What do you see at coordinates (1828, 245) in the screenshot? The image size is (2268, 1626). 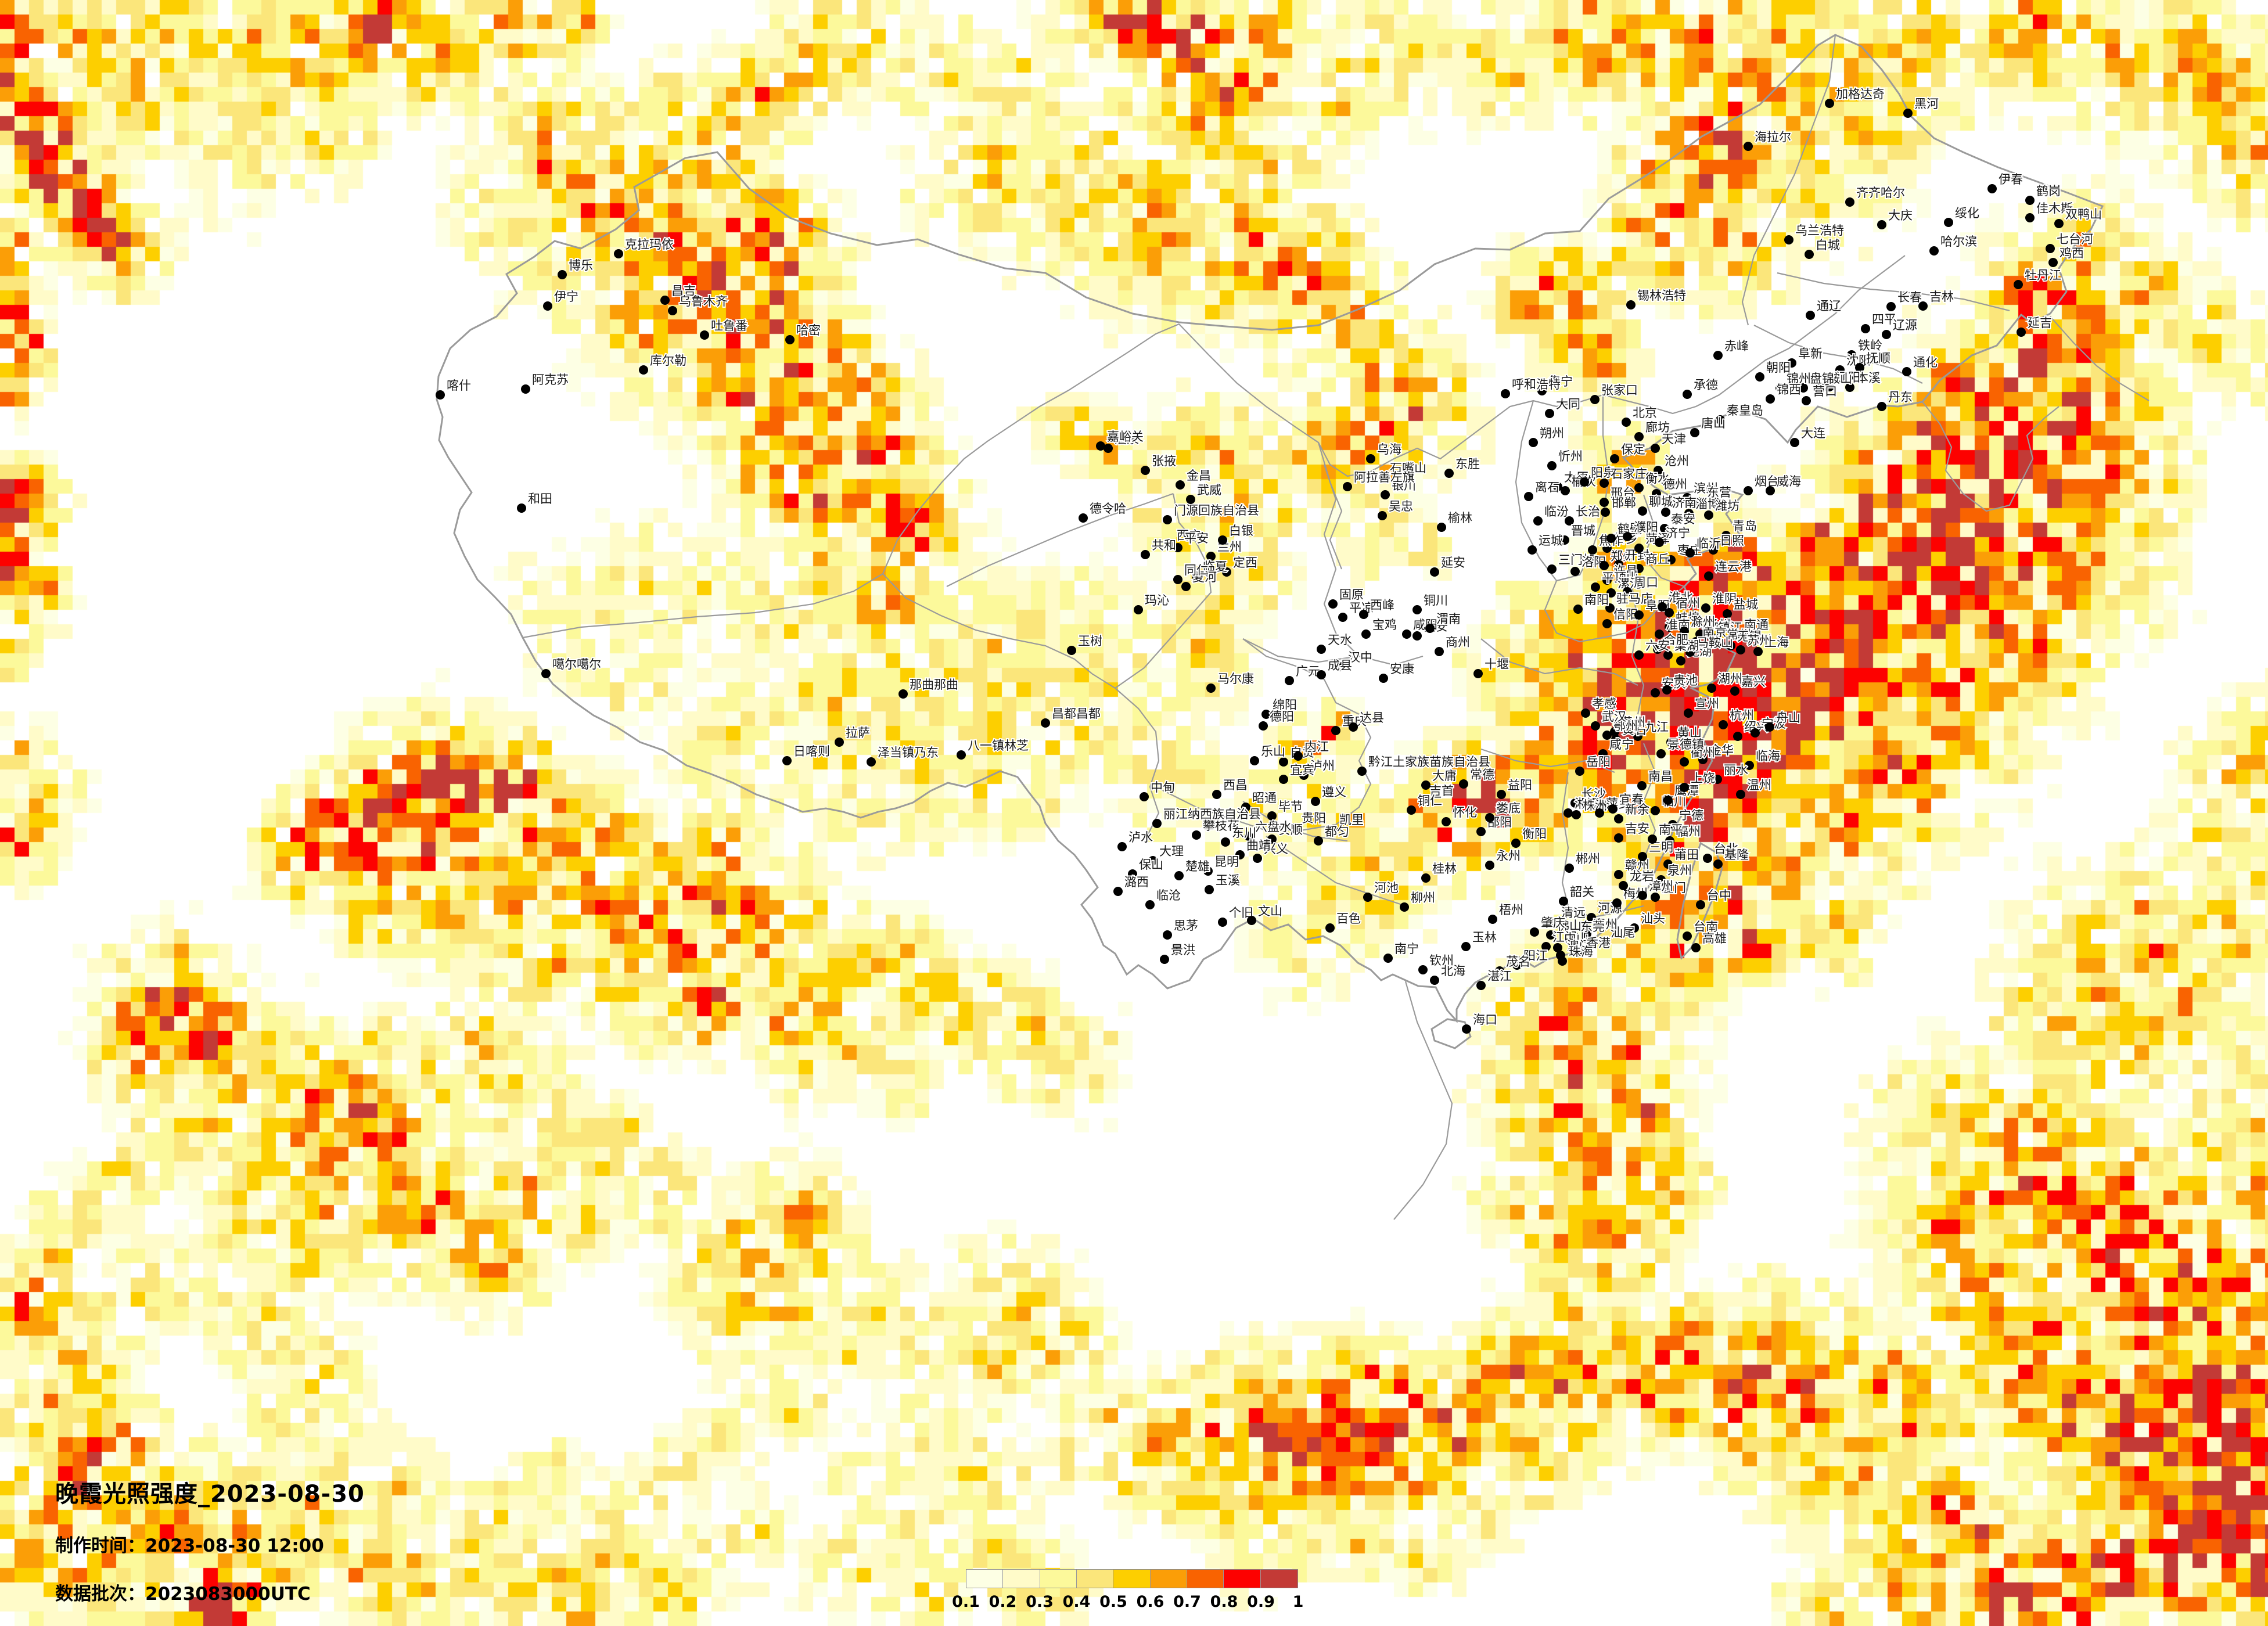 I see `city-label: 白城` at bounding box center [1828, 245].